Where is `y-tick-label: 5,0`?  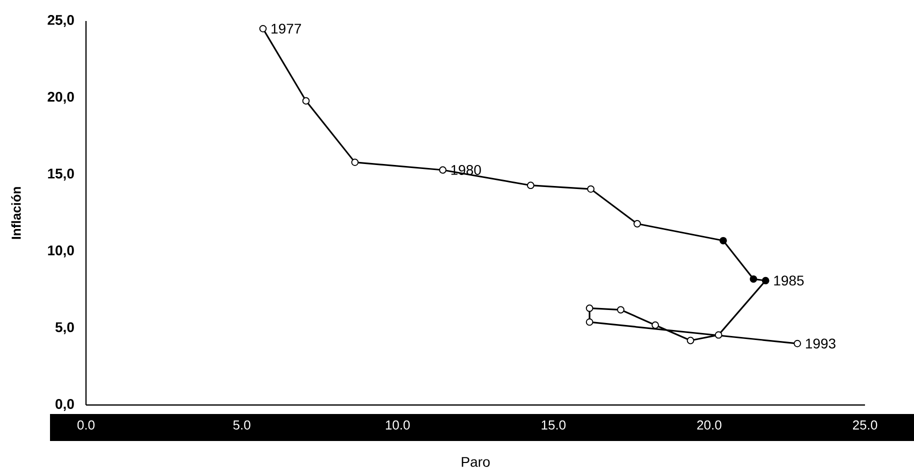
y-tick-label: 5,0 is located at coordinates (64, 328).